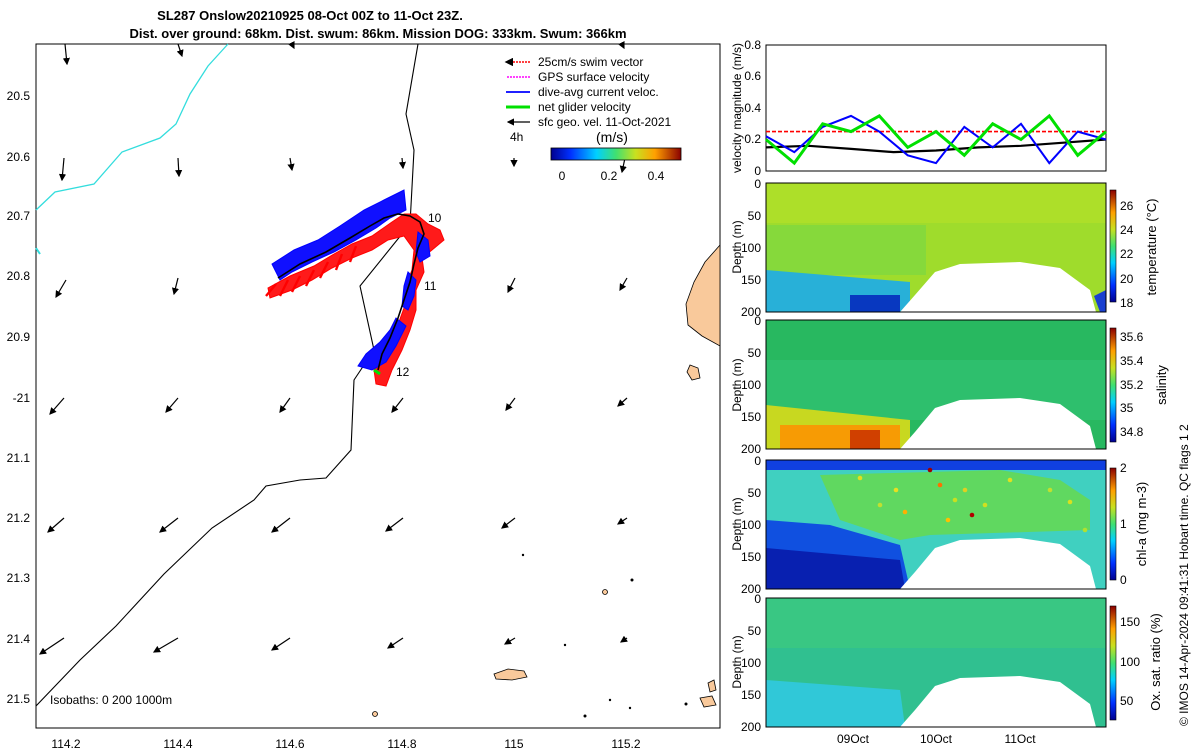 The image size is (1200, 750). Describe the element at coordinates (751, 525) in the screenshot. I see `chla-y-tick: 100` at that location.